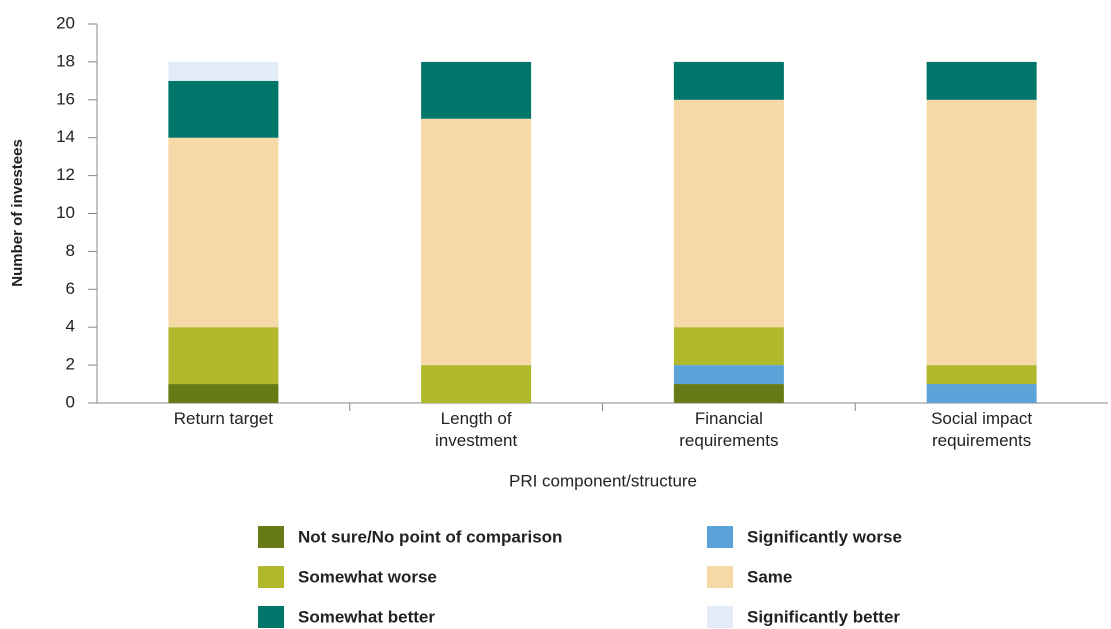 The height and width of the screenshot is (629, 1111). Describe the element at coordinates (367, 576) in the screenshot. I see `legend-label: Somewhat worse` at that location.